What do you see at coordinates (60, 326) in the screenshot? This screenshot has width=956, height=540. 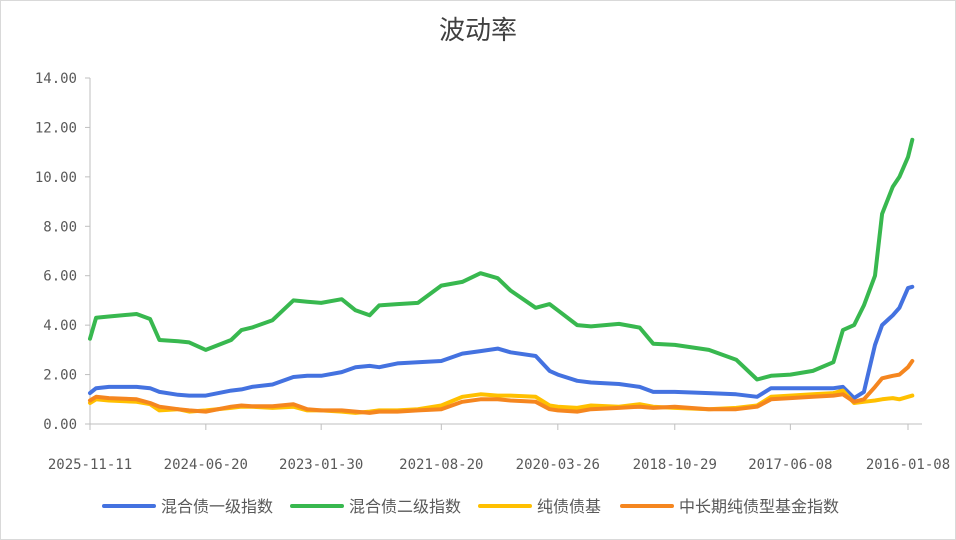 I see `y-tick-label: 4.00` at bounding box center [60, 326].